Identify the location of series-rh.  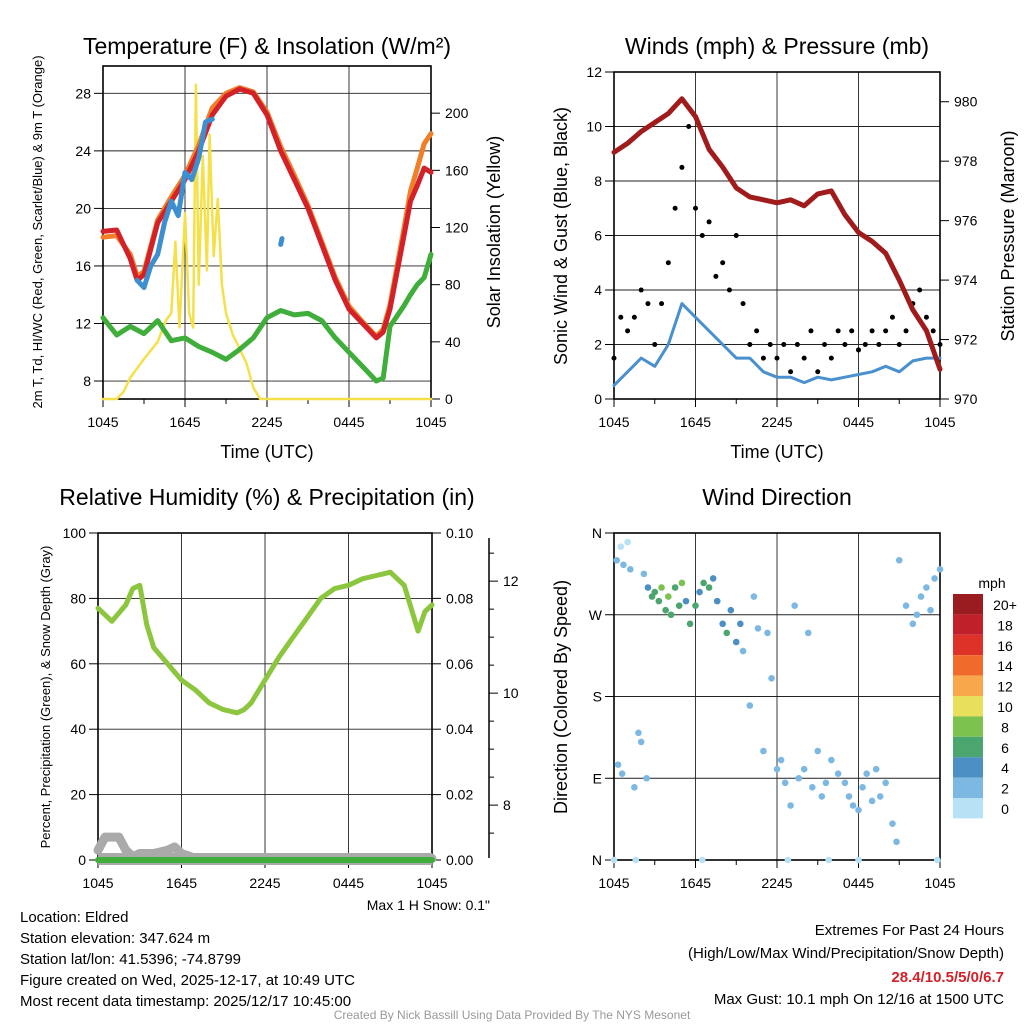
(265, 642).